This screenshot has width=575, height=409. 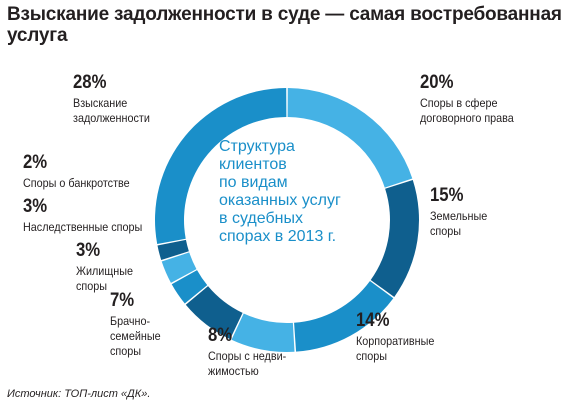 I want to click on slice-label: 7% Брачно- семейные споры, so click(x=138, y=325).